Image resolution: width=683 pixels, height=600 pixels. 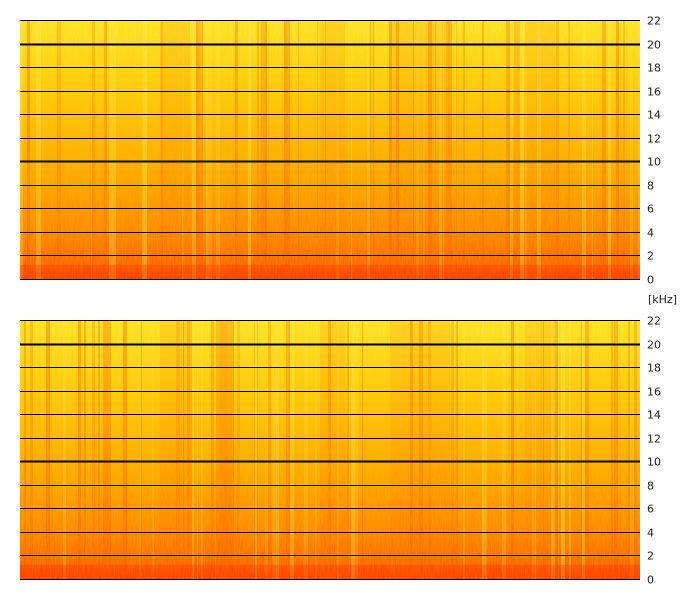 I want to click on frequency-unit-label: [kHz], so click(x=662, y=299).